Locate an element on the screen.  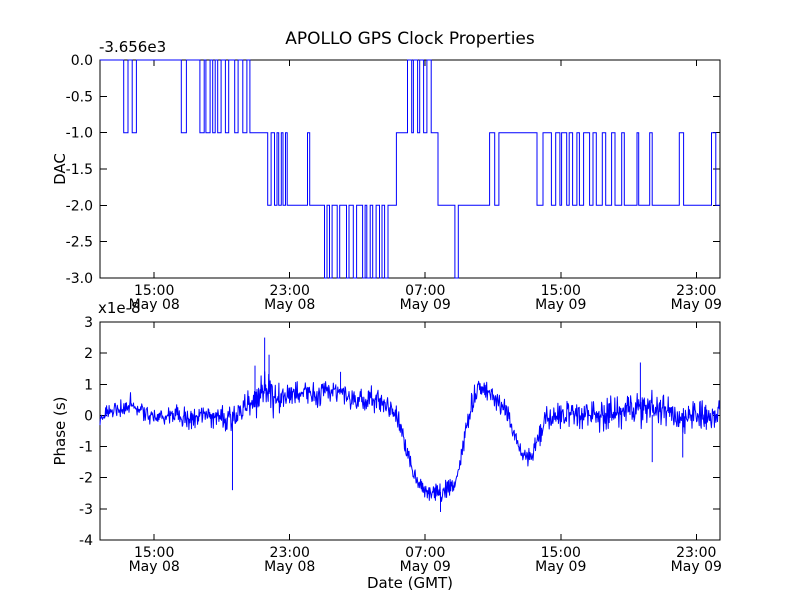
y-tick-label: 2 is located at coordinates (88, 354).